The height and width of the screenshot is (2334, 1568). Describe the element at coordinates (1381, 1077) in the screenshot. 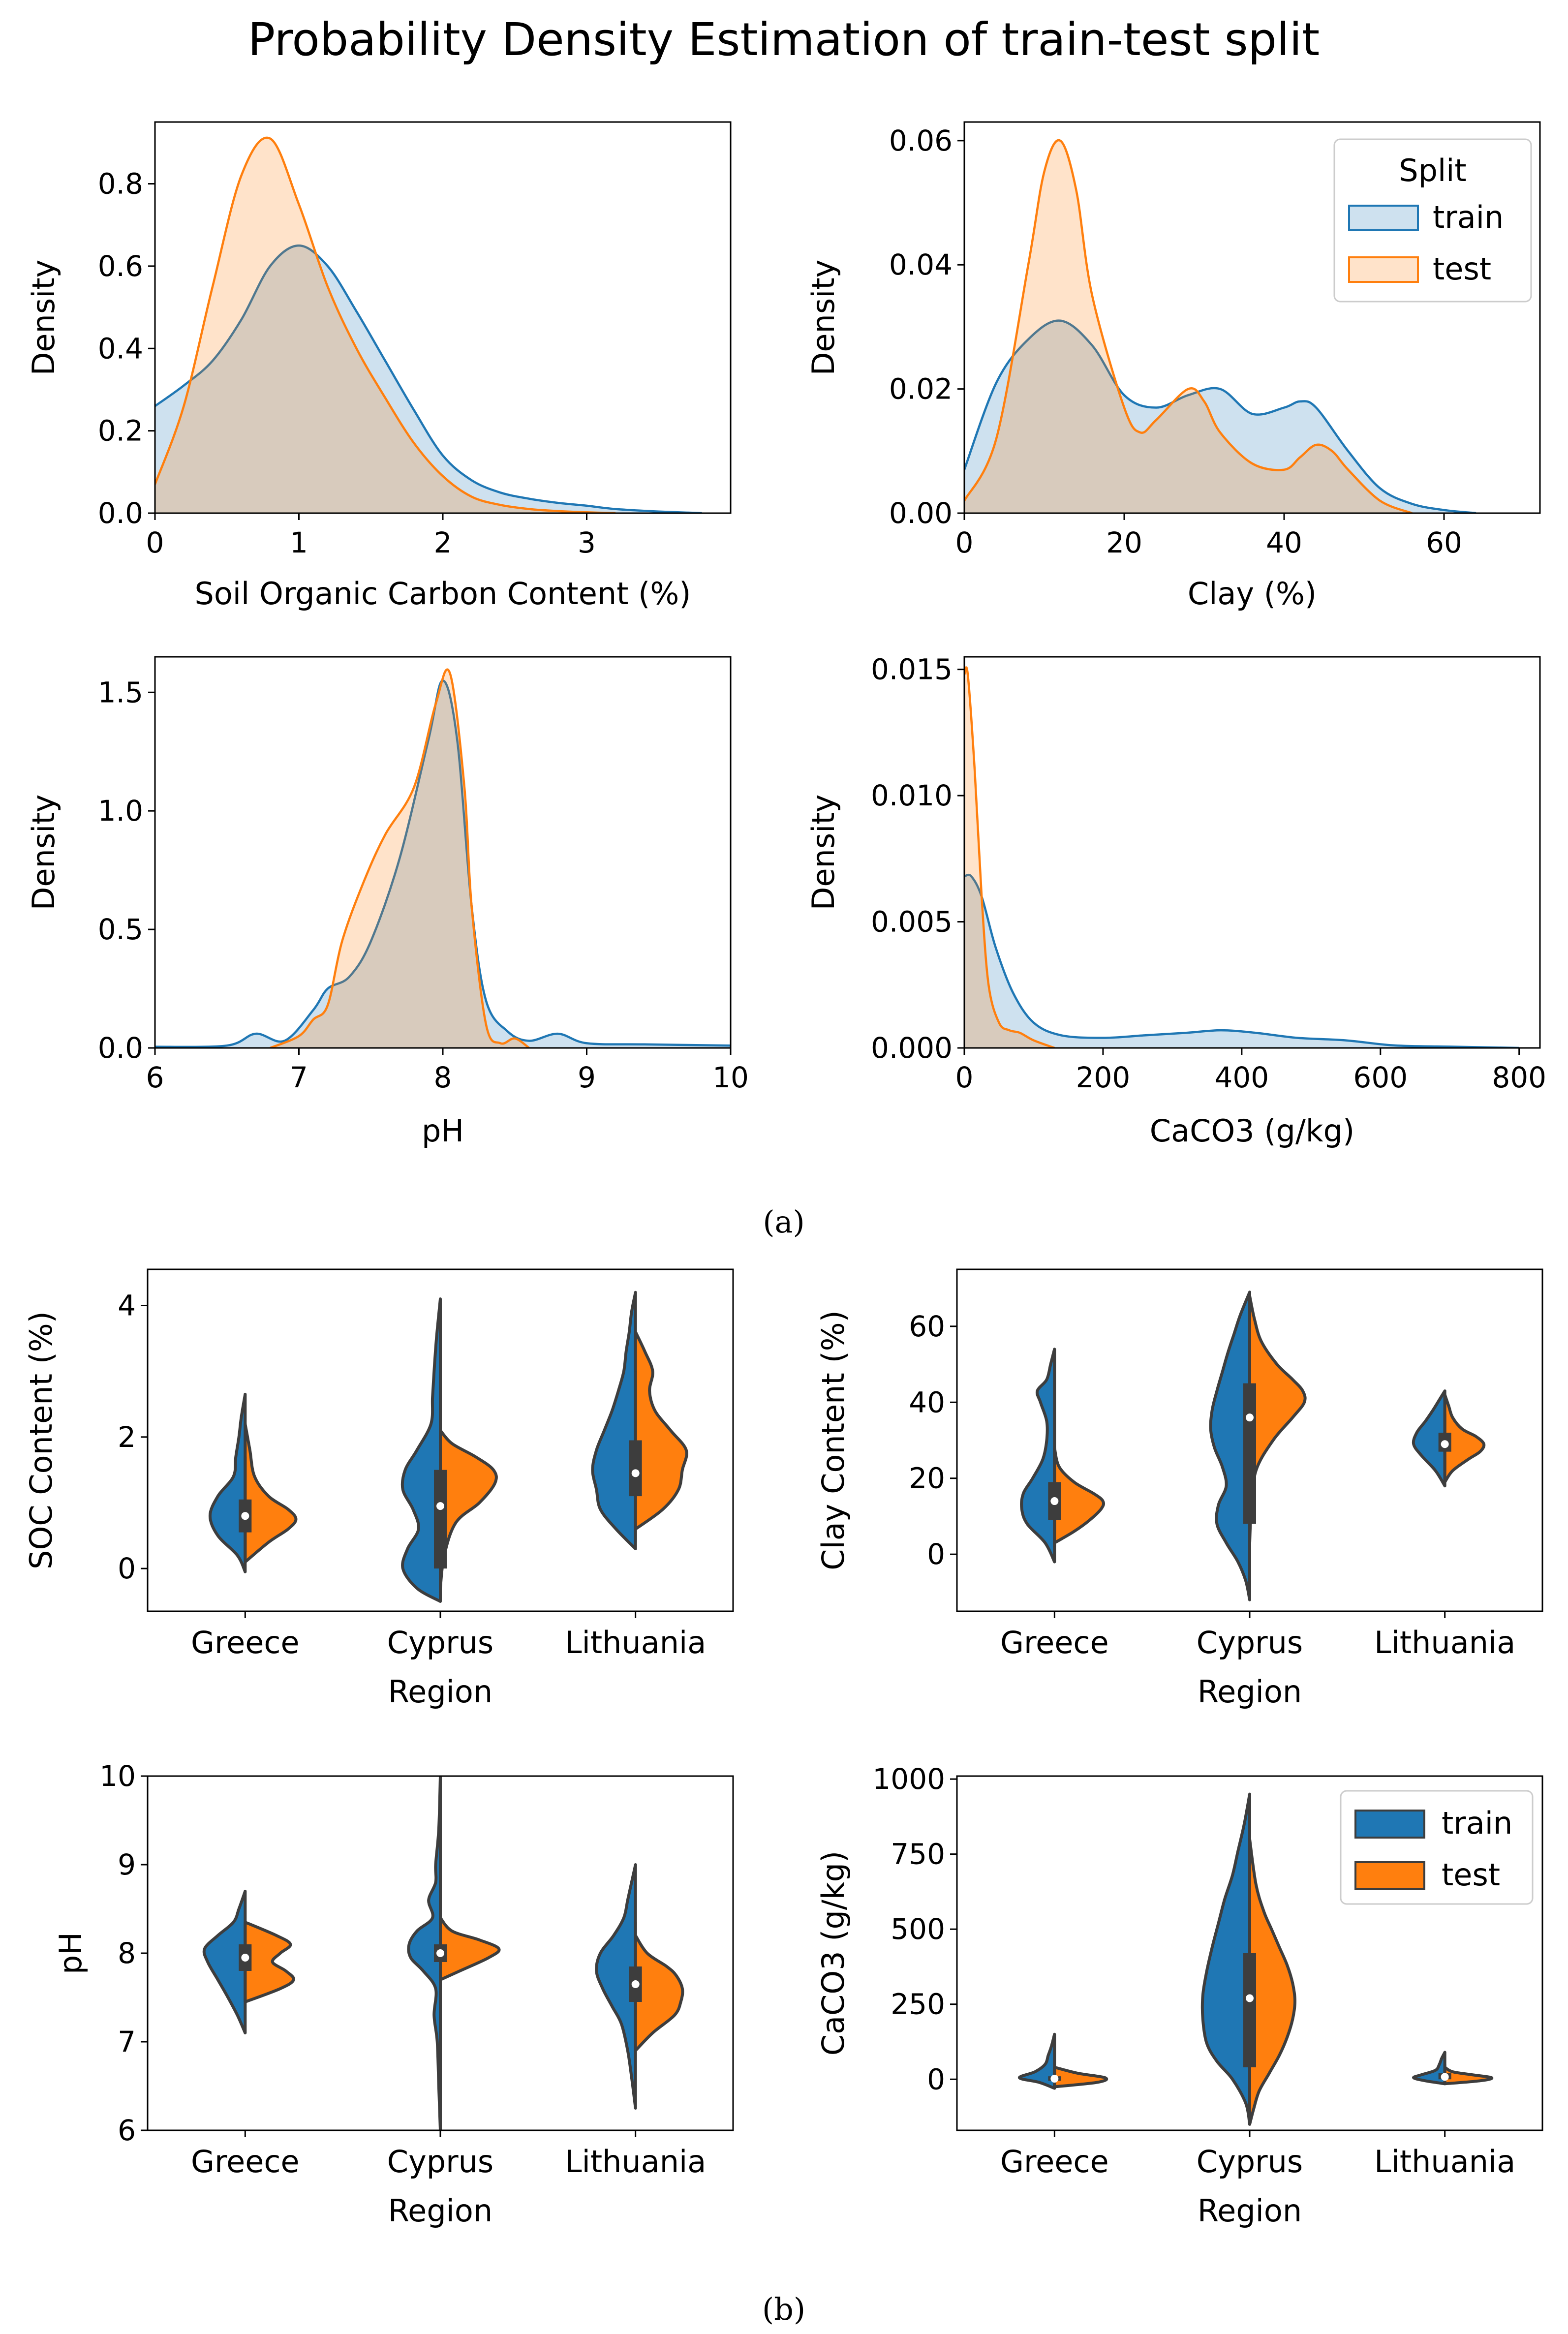

I see `x-tick-label-3-3: 600` at that location.